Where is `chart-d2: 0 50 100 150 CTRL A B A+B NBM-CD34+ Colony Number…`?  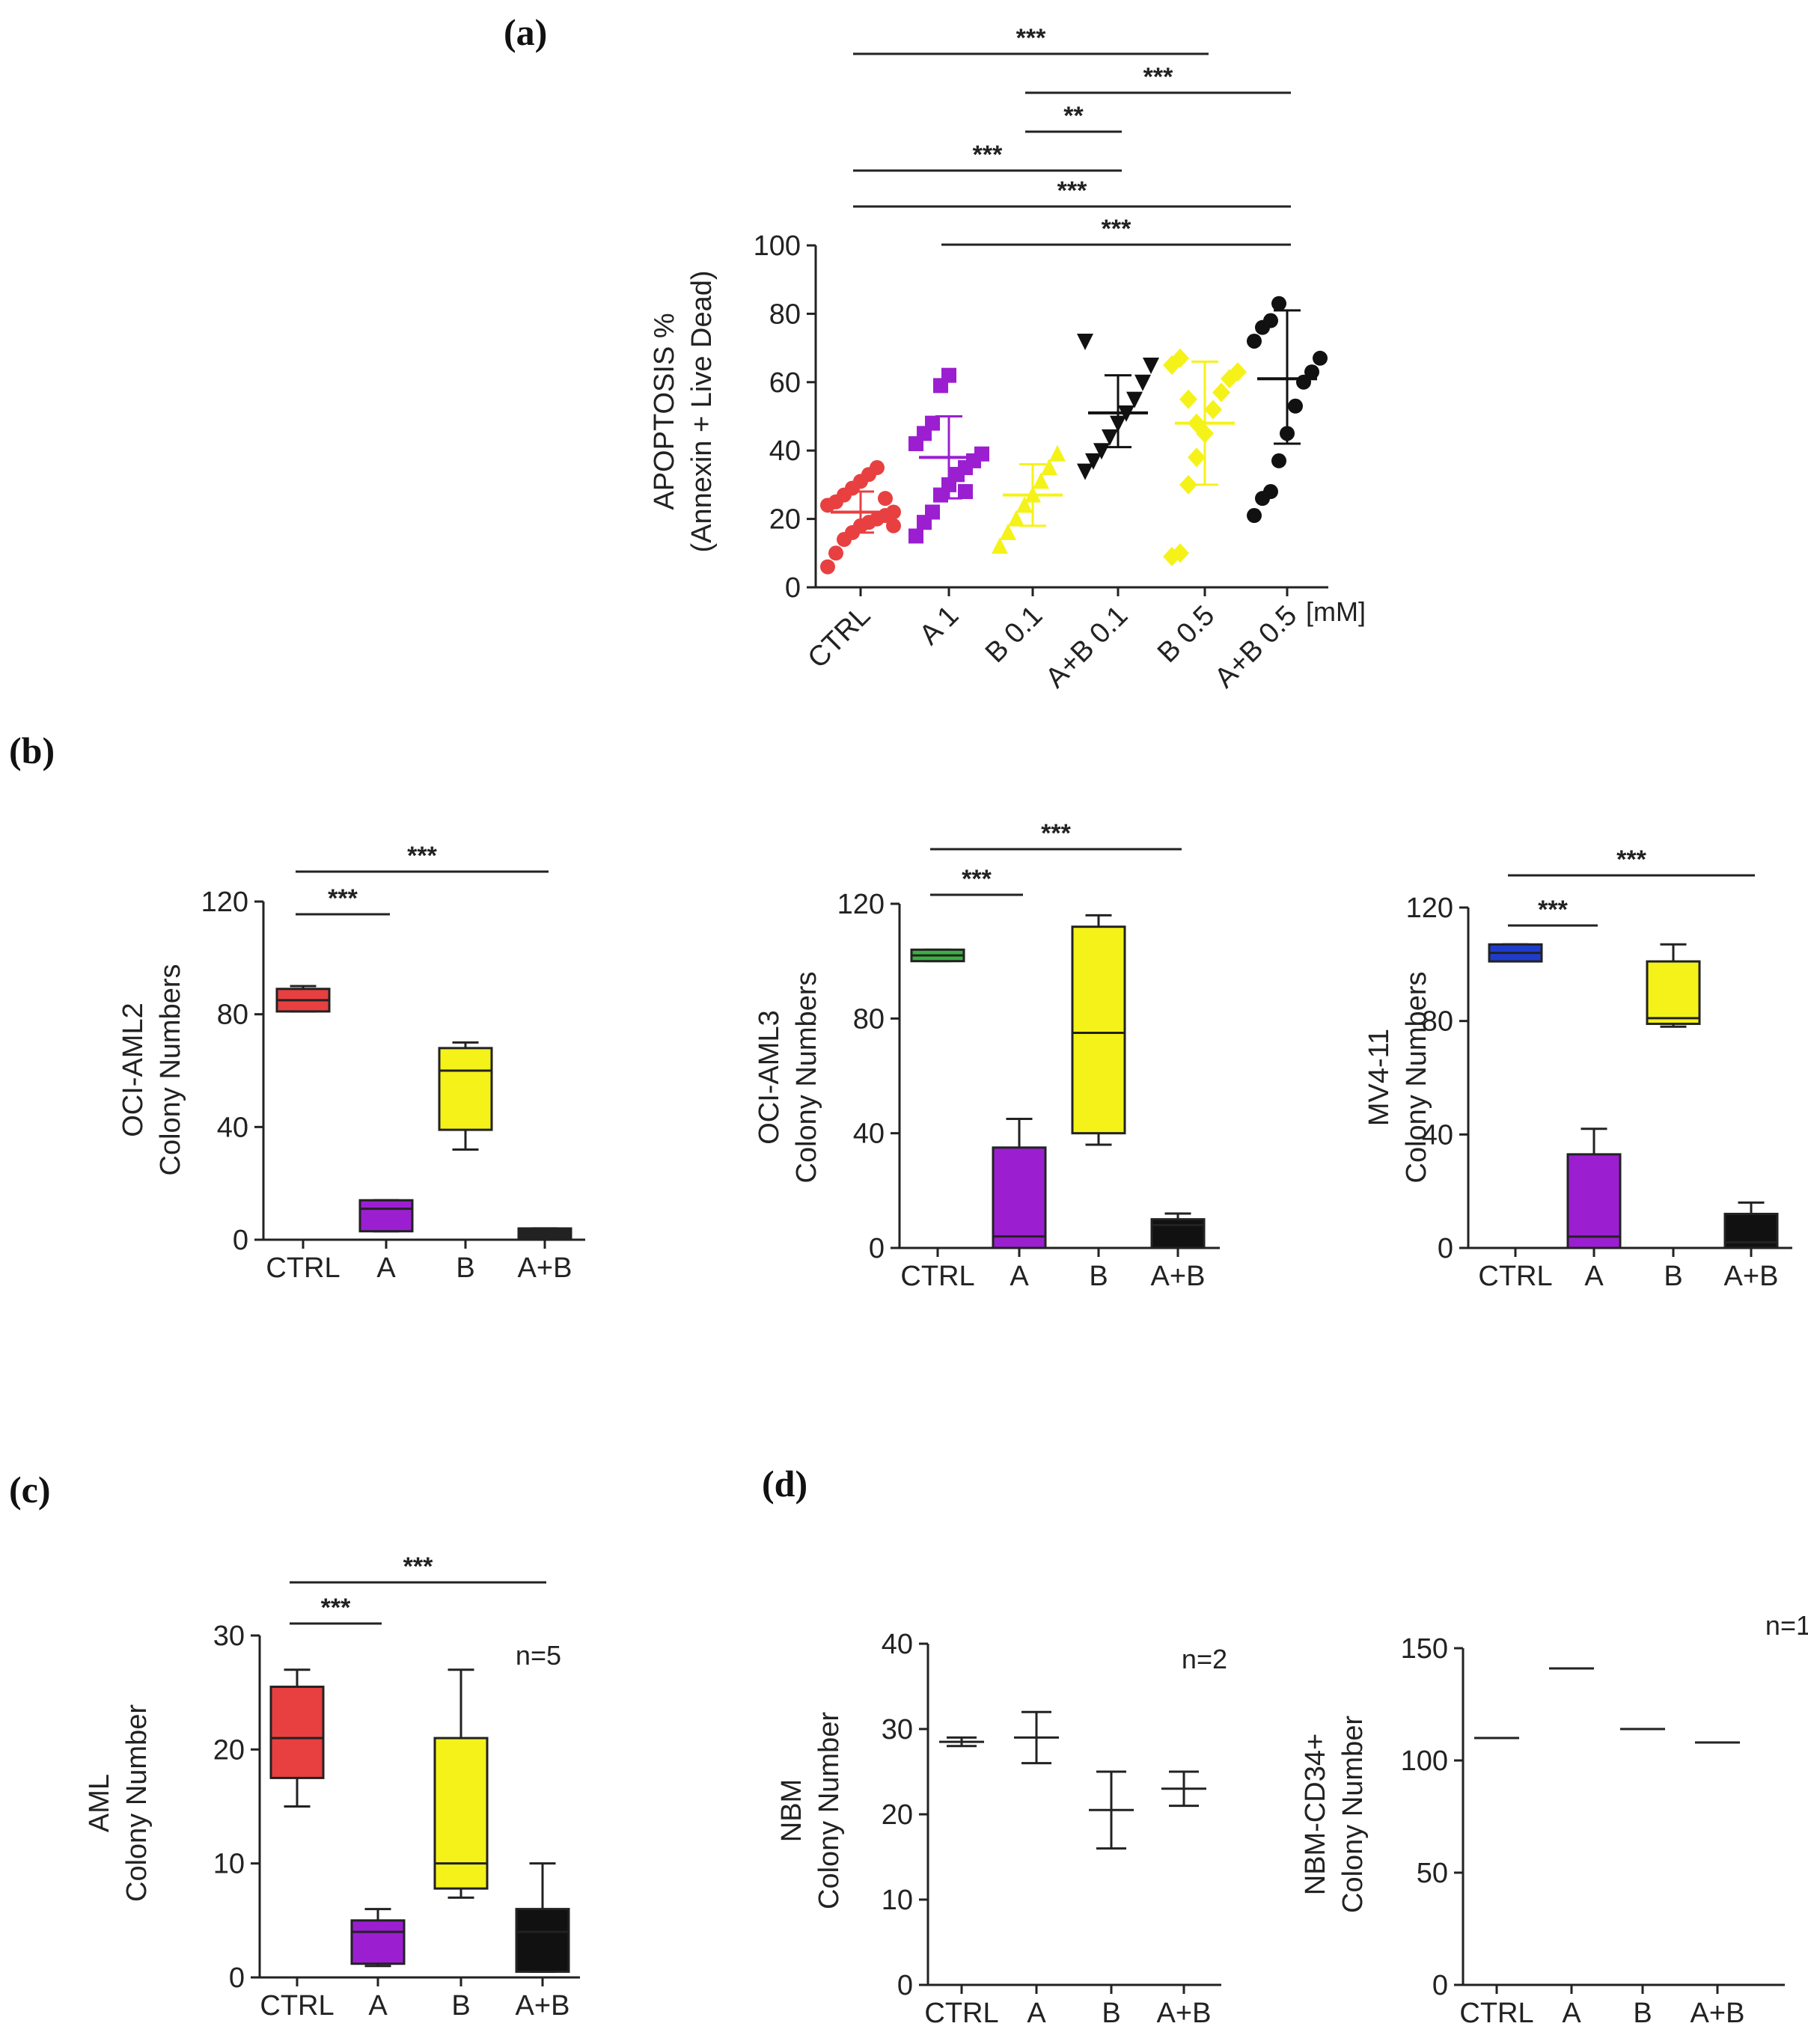
chart-d2: 0 50 100 150 CTRL A B A+B NBM-CD34+ Colony Number… is located at coordinates (1554, 1819).